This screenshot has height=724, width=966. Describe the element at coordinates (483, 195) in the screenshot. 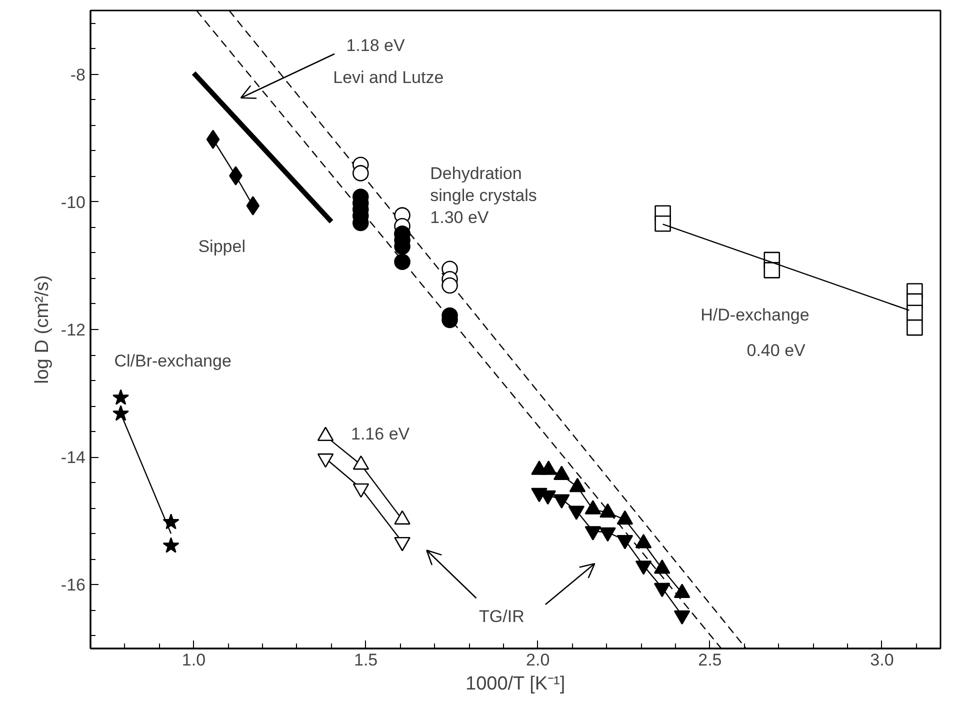

I see `annotation: Dehydration single crystals 1.30 eV` at that location.